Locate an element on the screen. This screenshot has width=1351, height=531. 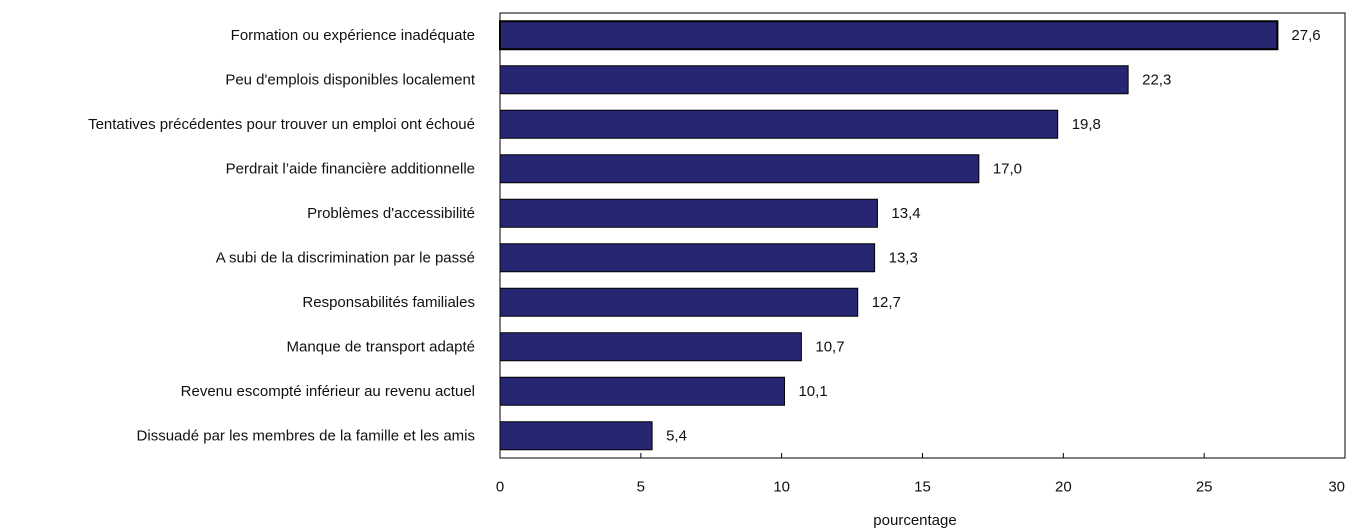
x-tick-label: 15 is located at coordinates (922, 487).